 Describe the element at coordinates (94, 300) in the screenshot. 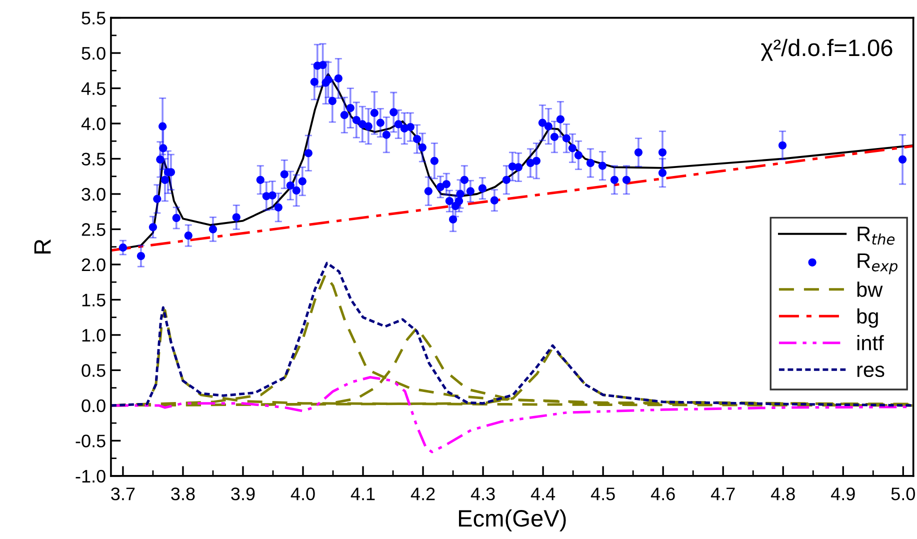

I see `y-tick-label: 1.5` at that location.